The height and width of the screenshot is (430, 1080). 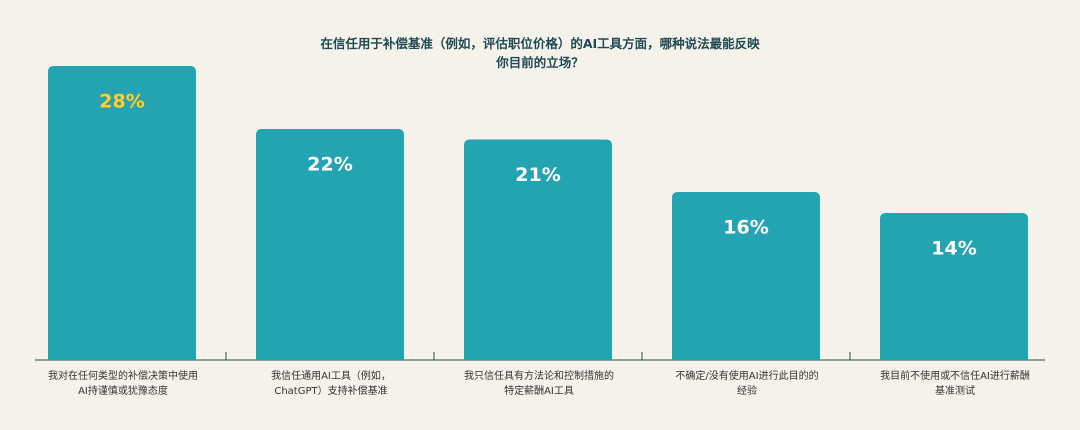 I want to click on value-label: 16%, so click(x=745, y=228).